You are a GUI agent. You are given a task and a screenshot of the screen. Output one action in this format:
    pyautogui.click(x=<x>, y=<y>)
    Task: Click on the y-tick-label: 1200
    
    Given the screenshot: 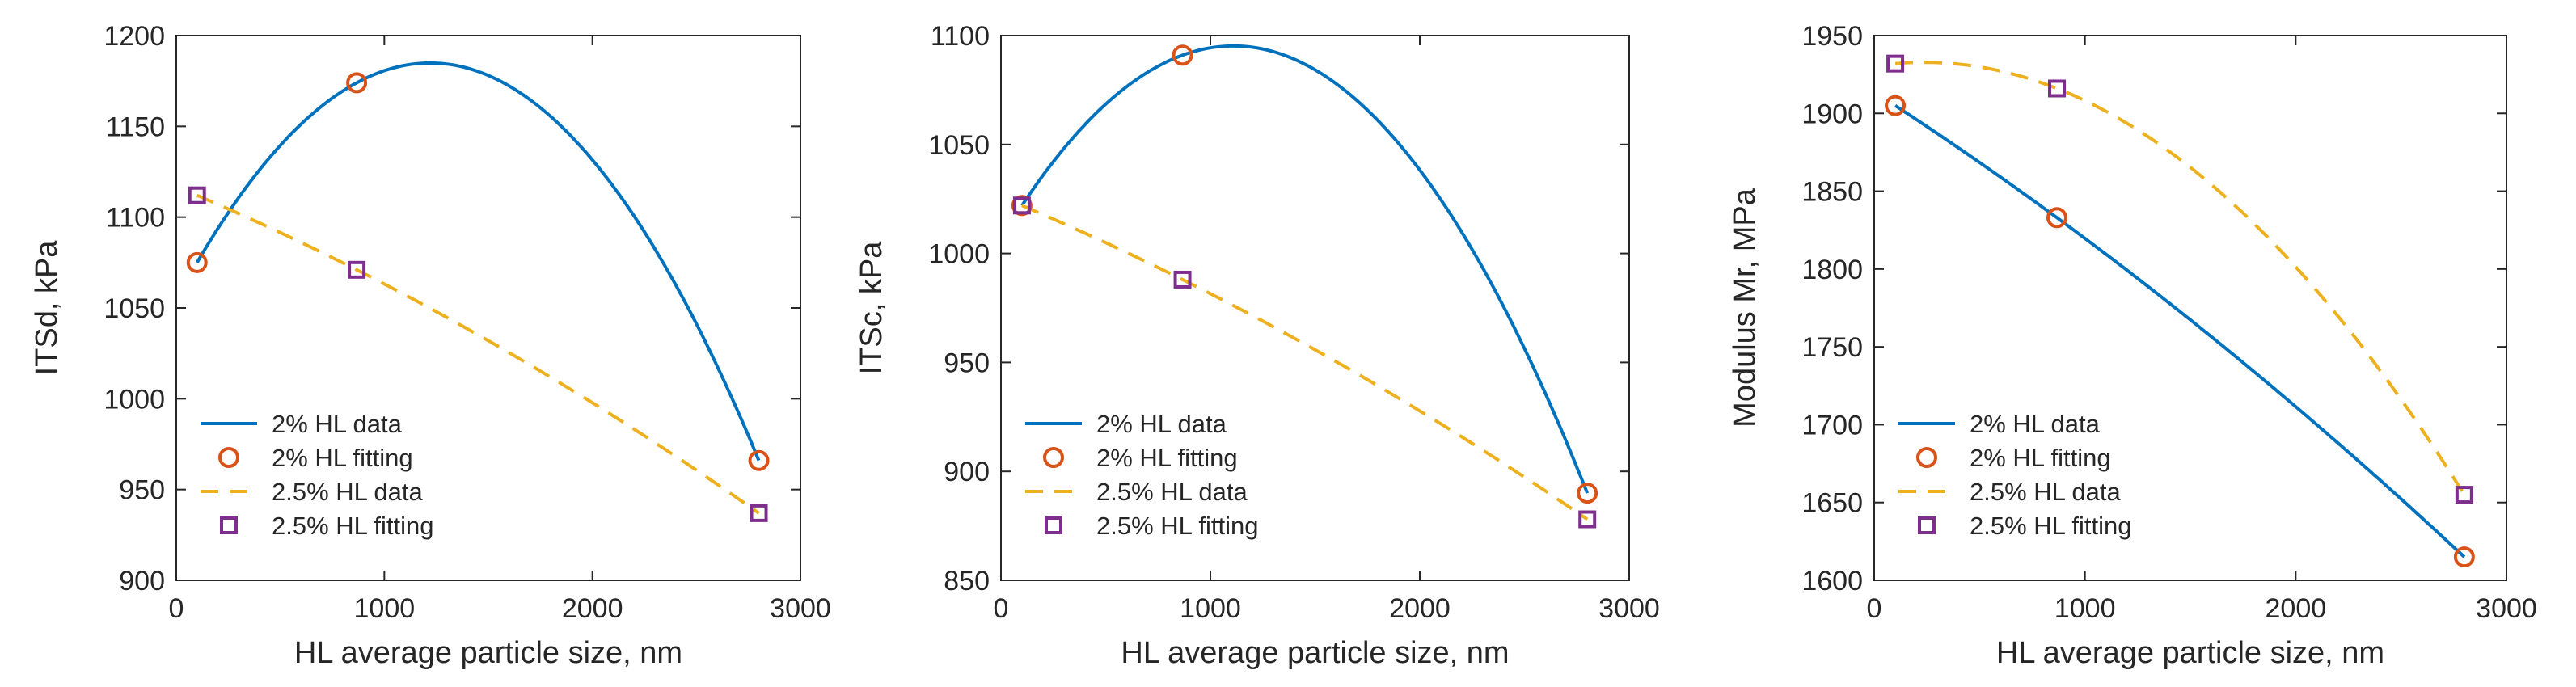 What is the action you would take?
    pyautogui.click(x=134, y=36)
    